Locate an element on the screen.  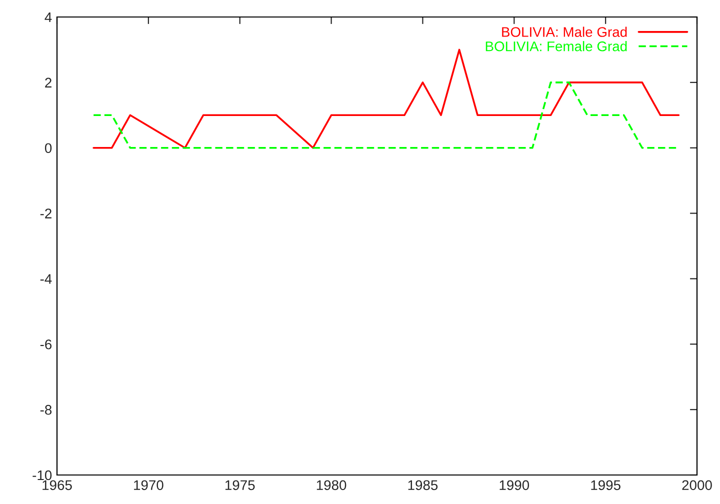
y-tick-label: 2 is located at coordinates (48, 83).